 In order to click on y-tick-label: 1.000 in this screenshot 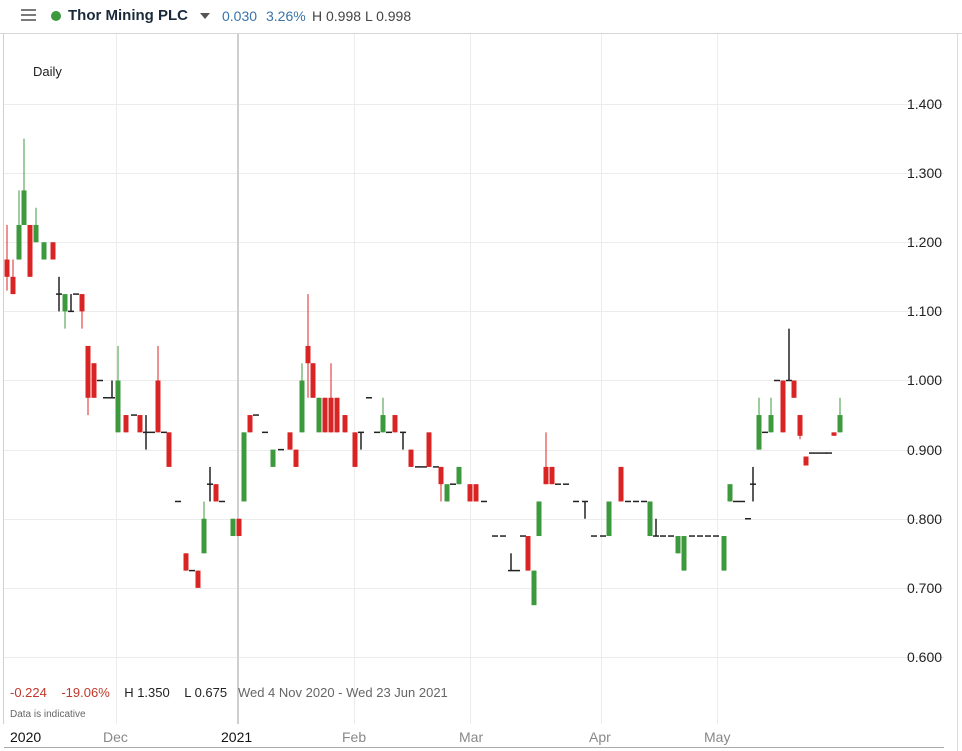, I will do `click(925, 380)`.